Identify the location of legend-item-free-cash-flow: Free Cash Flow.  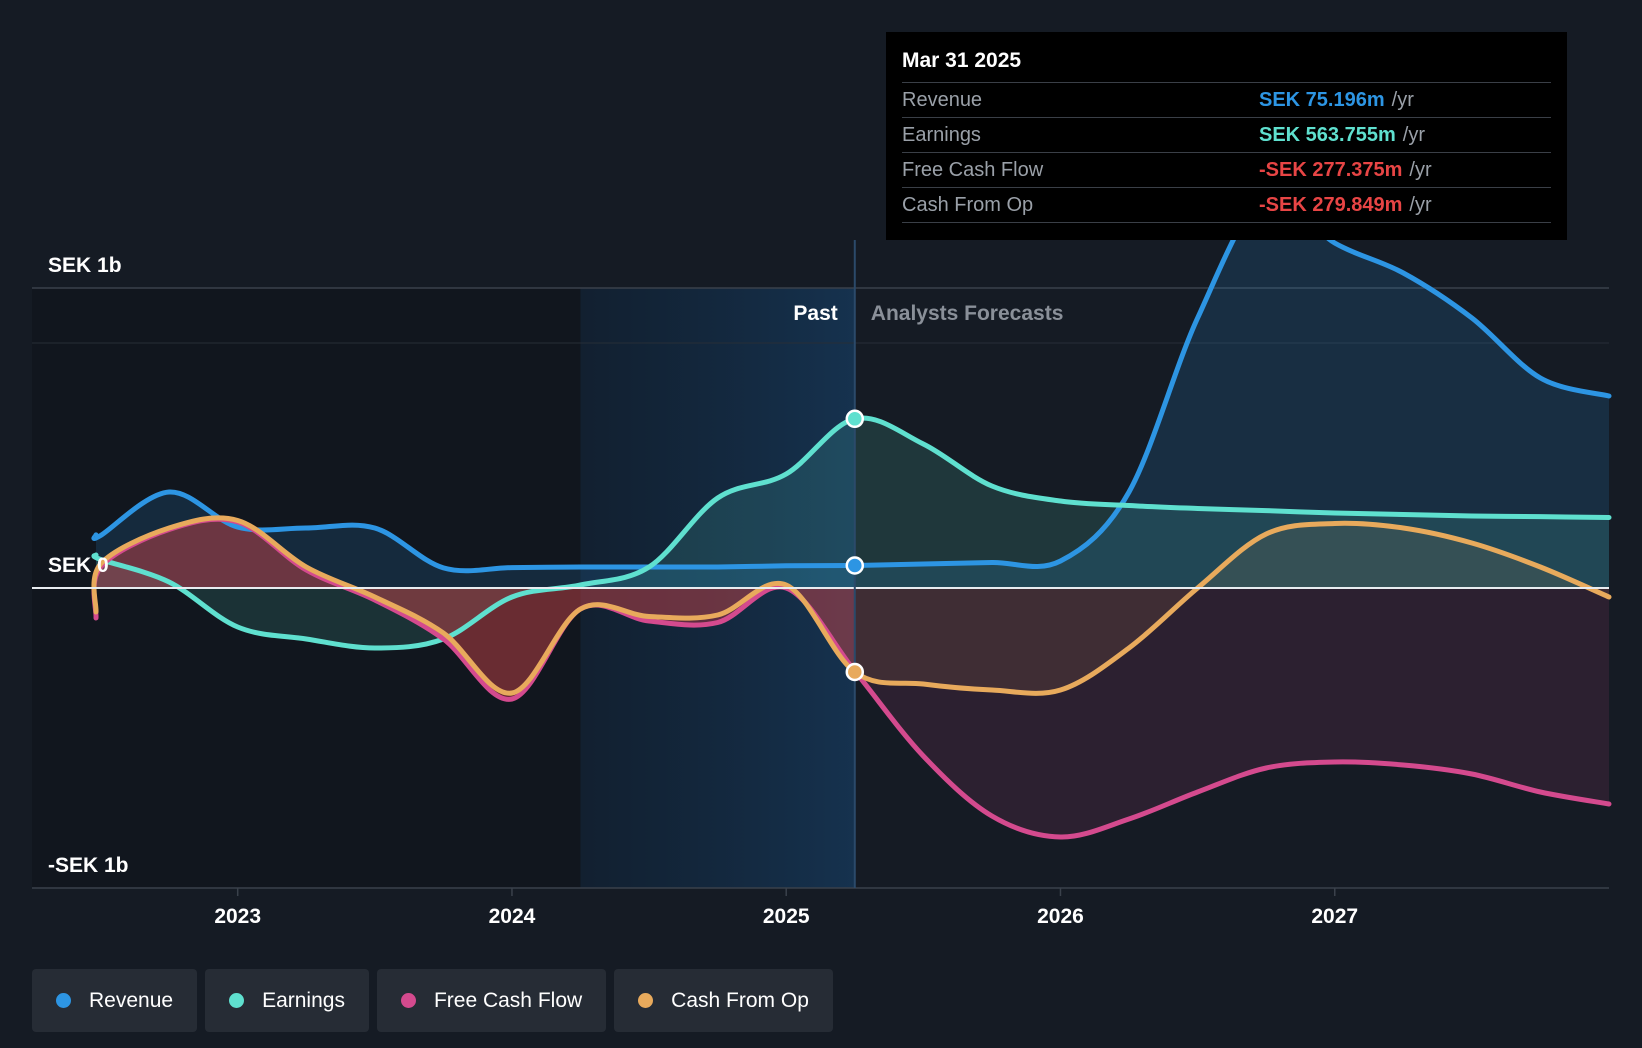
(491, 1000).